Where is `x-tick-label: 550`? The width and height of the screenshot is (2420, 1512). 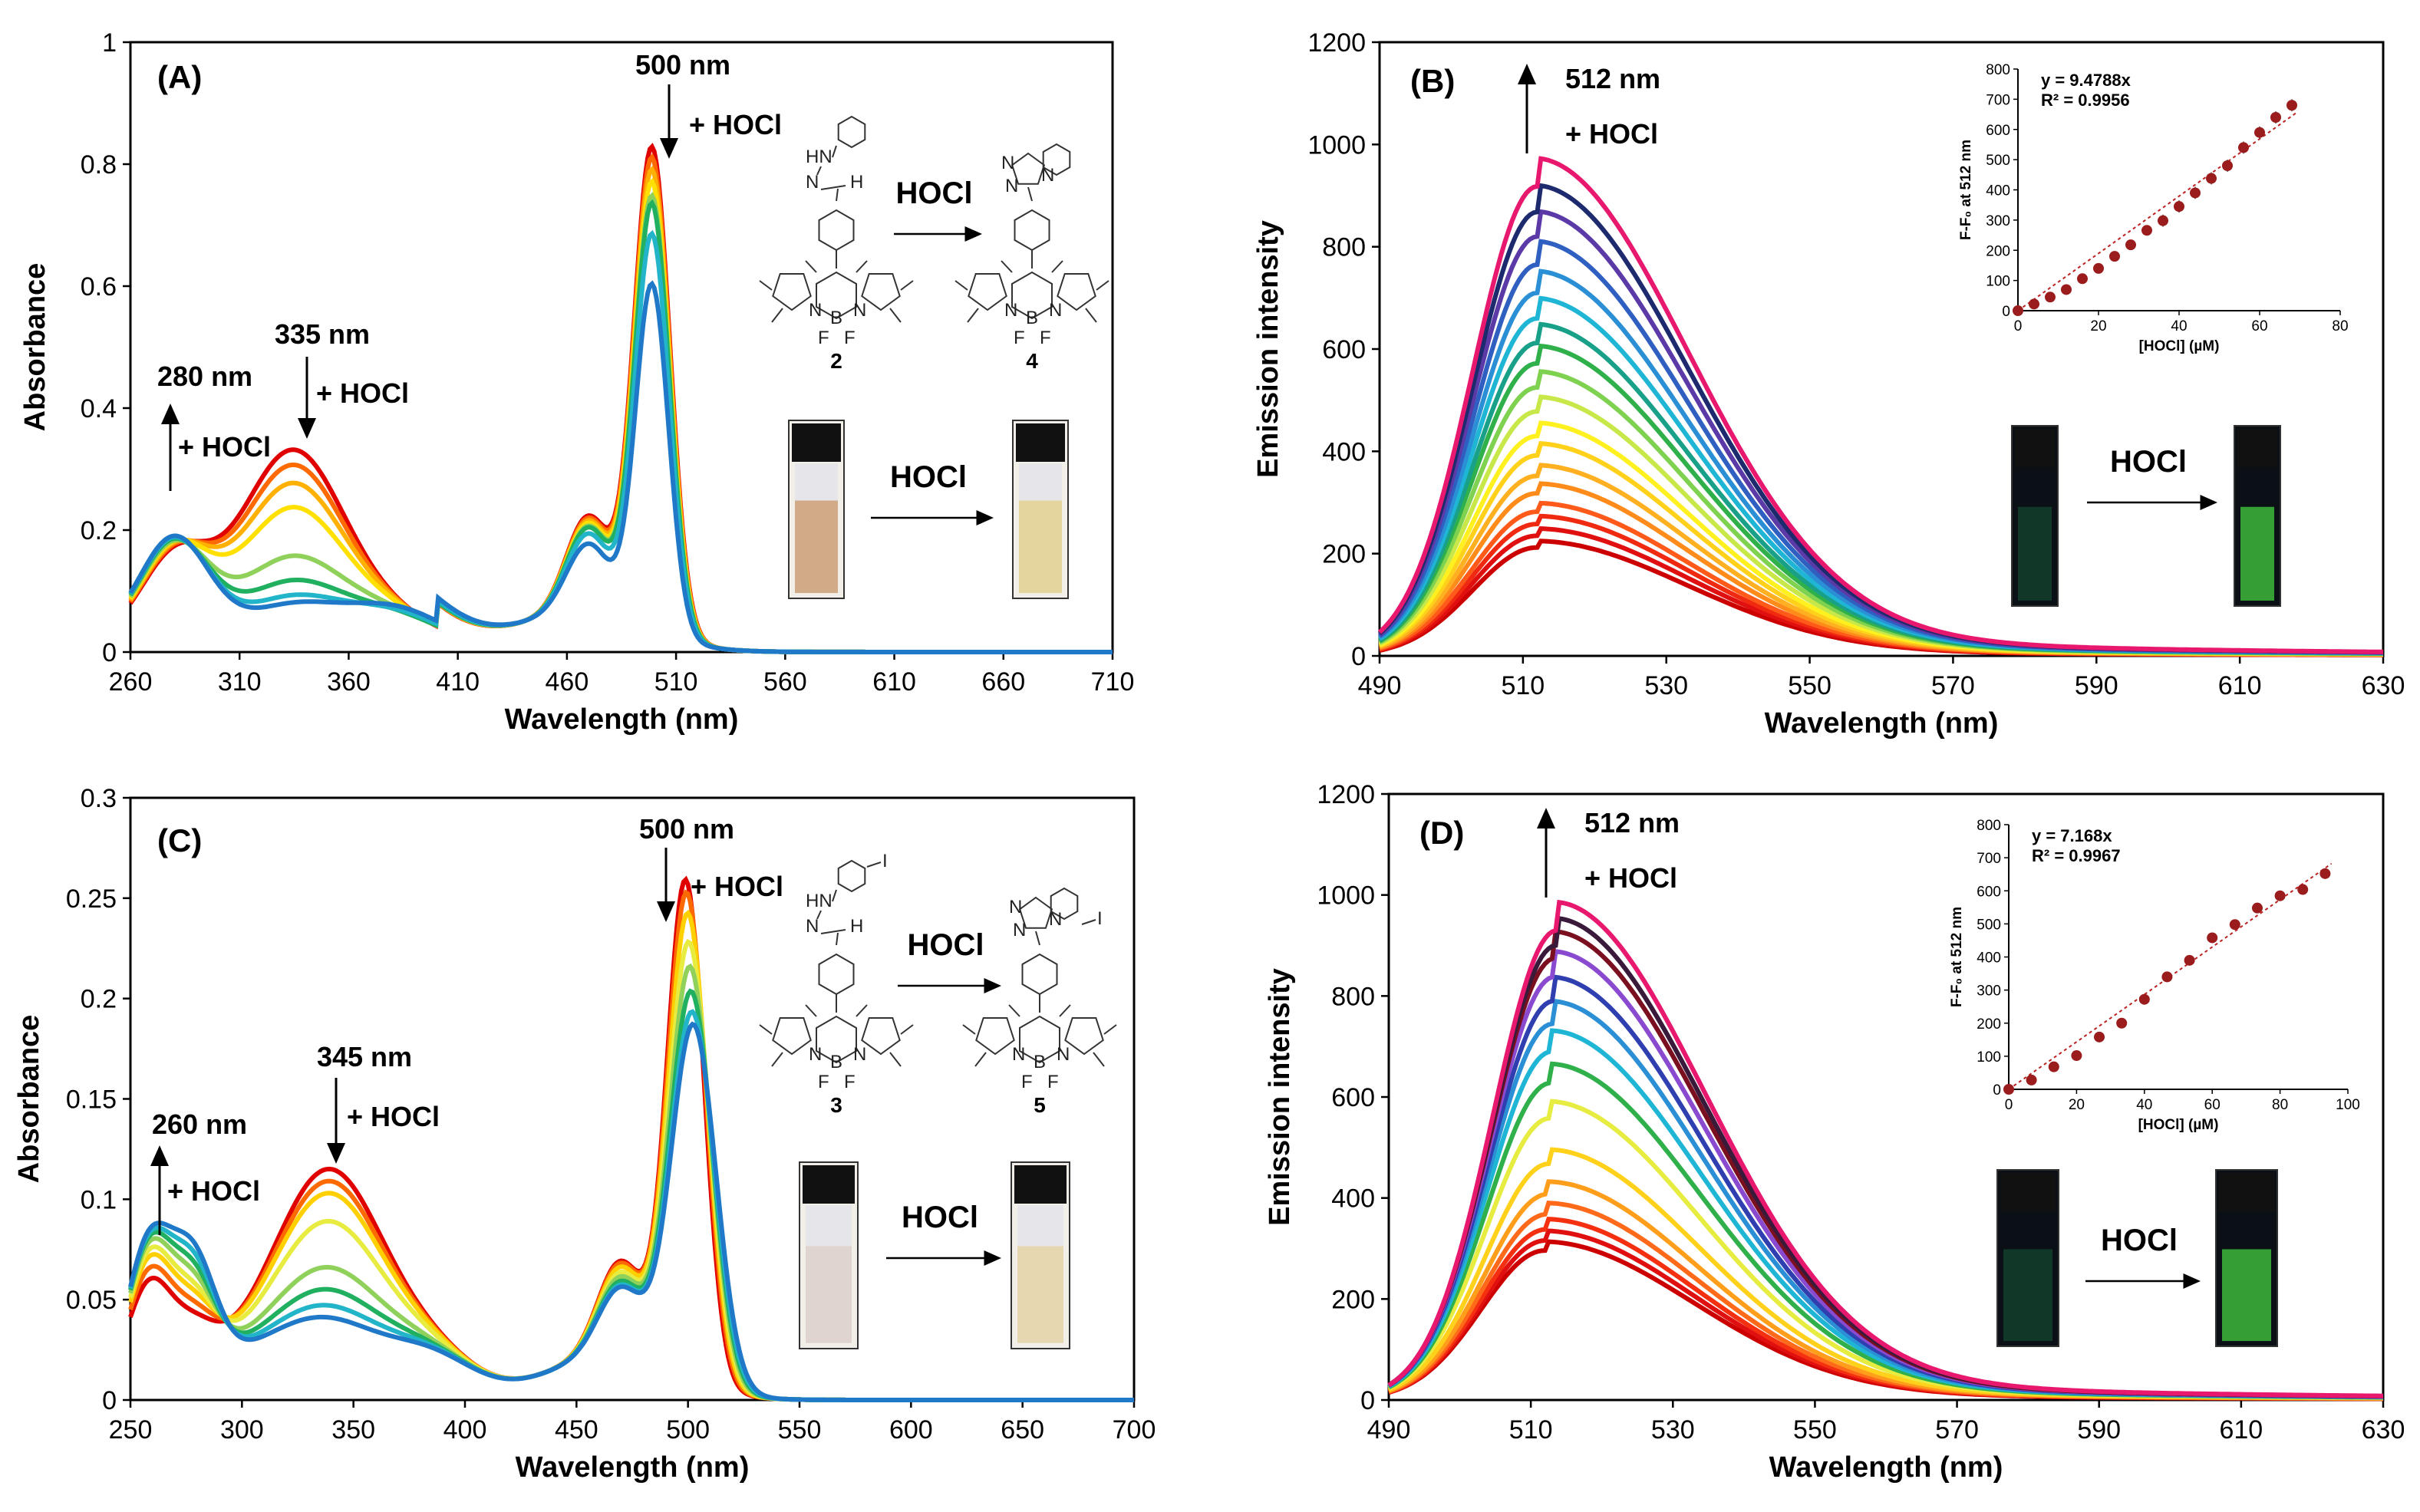
x-tick-label: 550 is located at coordinates (1815, 1429).